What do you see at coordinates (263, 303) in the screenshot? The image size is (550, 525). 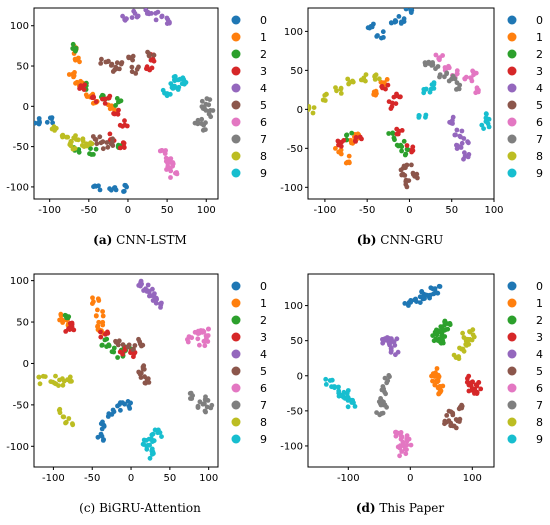 I see `legend-label-1: 1` at bounding box center [263, 303].